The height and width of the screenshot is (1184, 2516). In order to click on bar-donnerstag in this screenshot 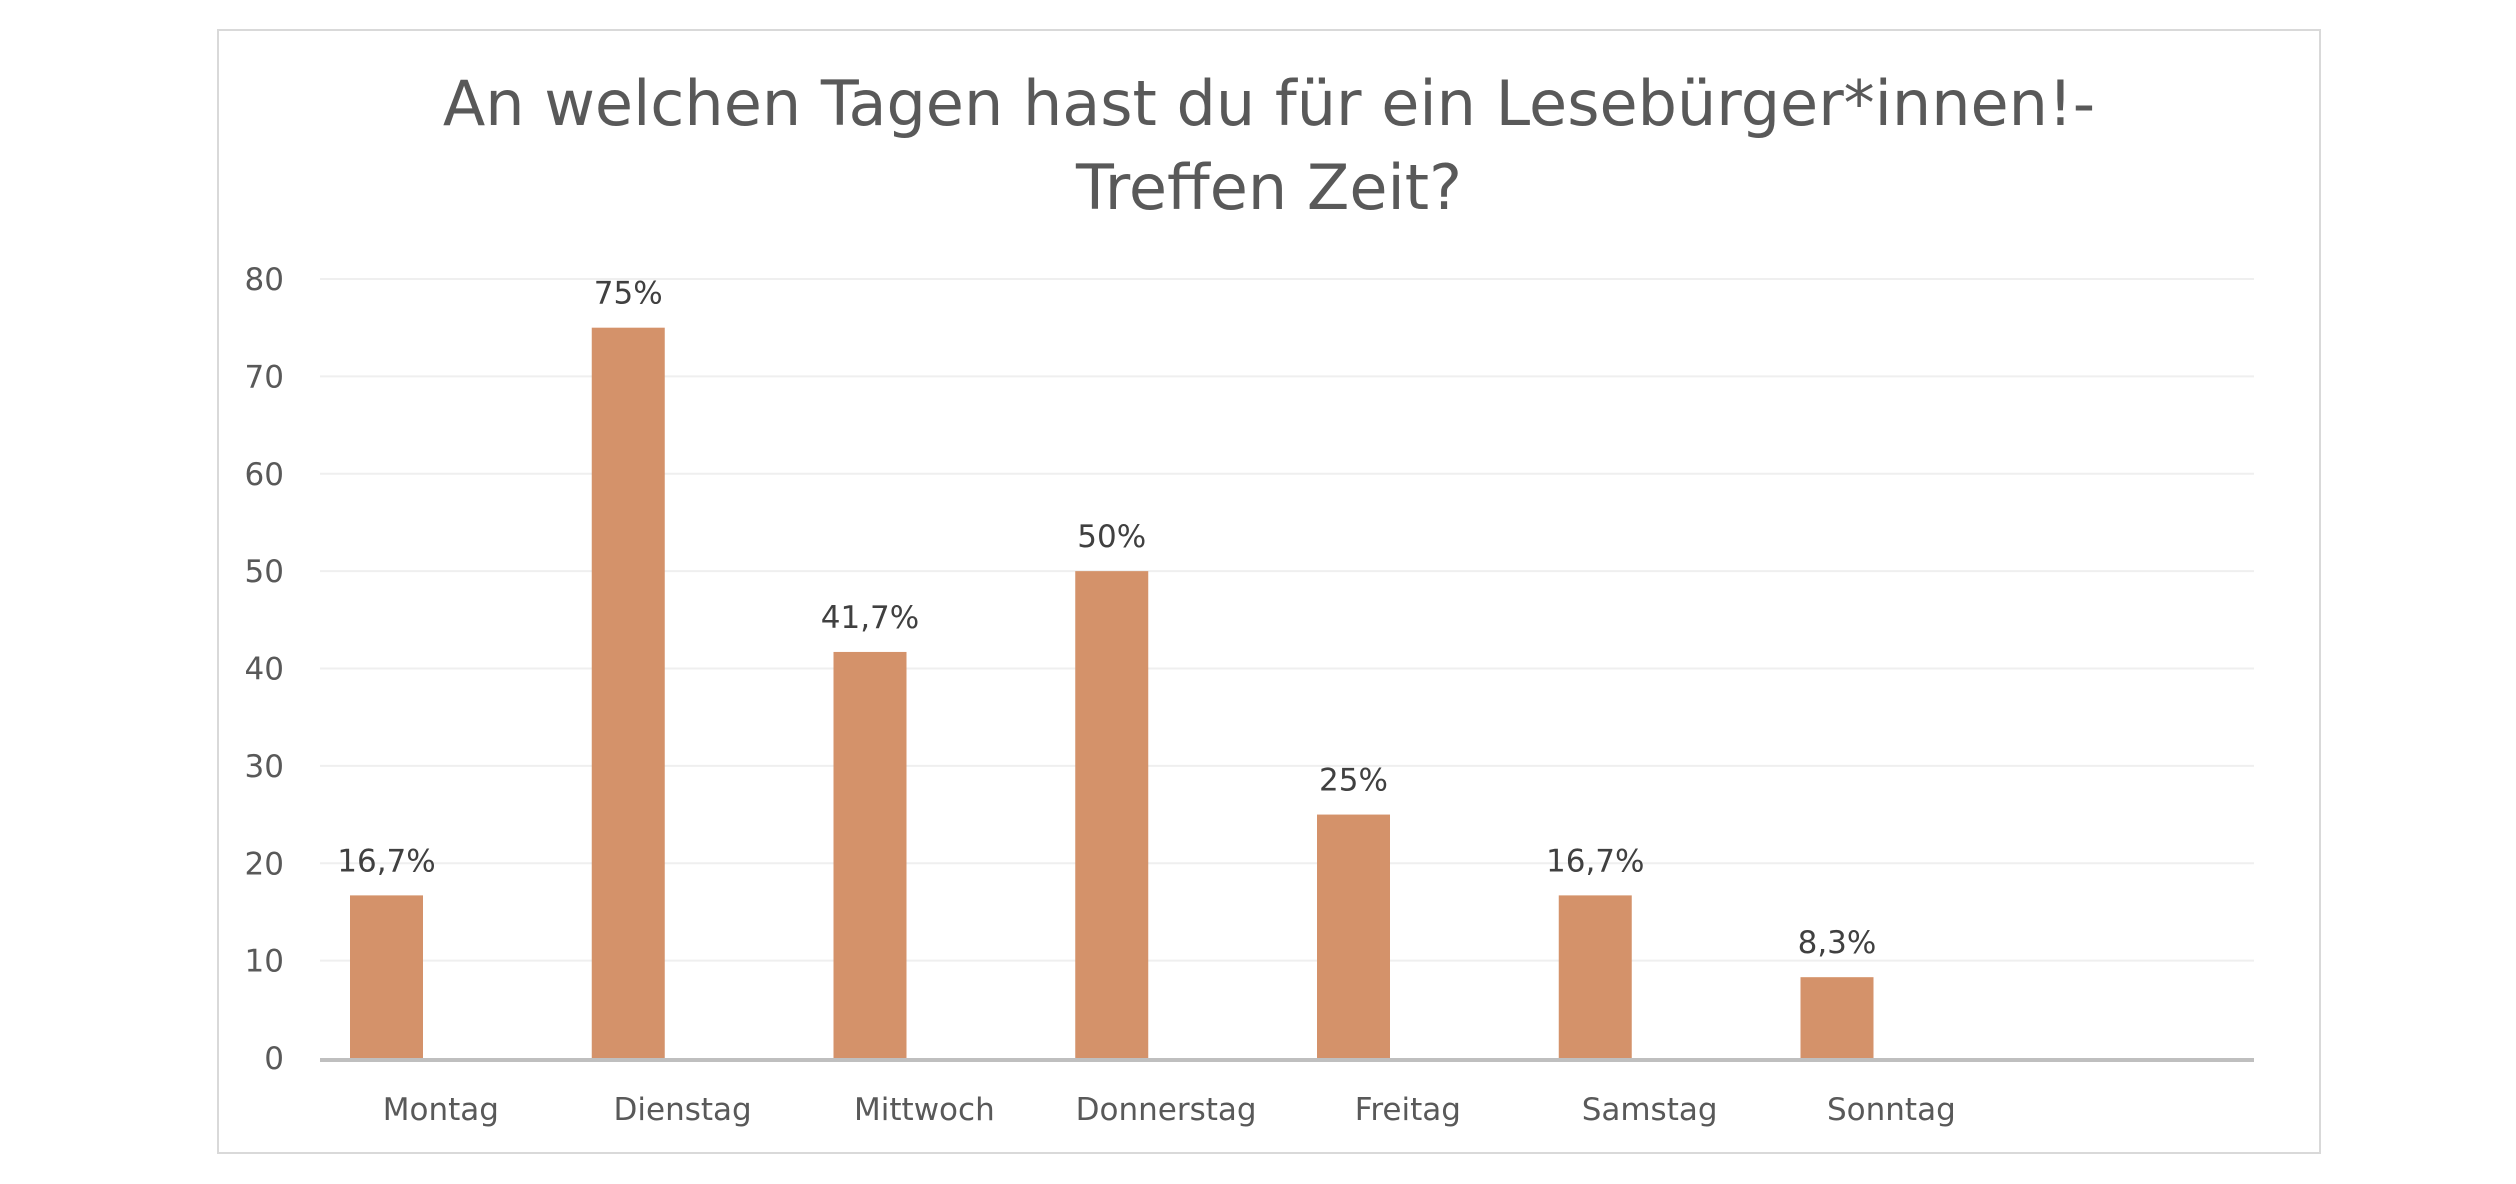, I will do `click(1112, 814)`.